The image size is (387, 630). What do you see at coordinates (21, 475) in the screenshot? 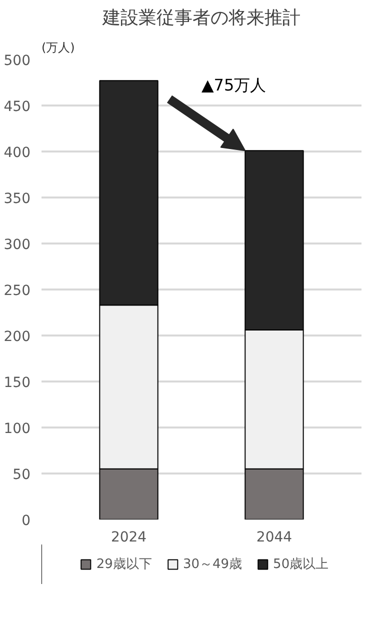
I see `y-tick-label: 50` at bounding box center [21, 475].